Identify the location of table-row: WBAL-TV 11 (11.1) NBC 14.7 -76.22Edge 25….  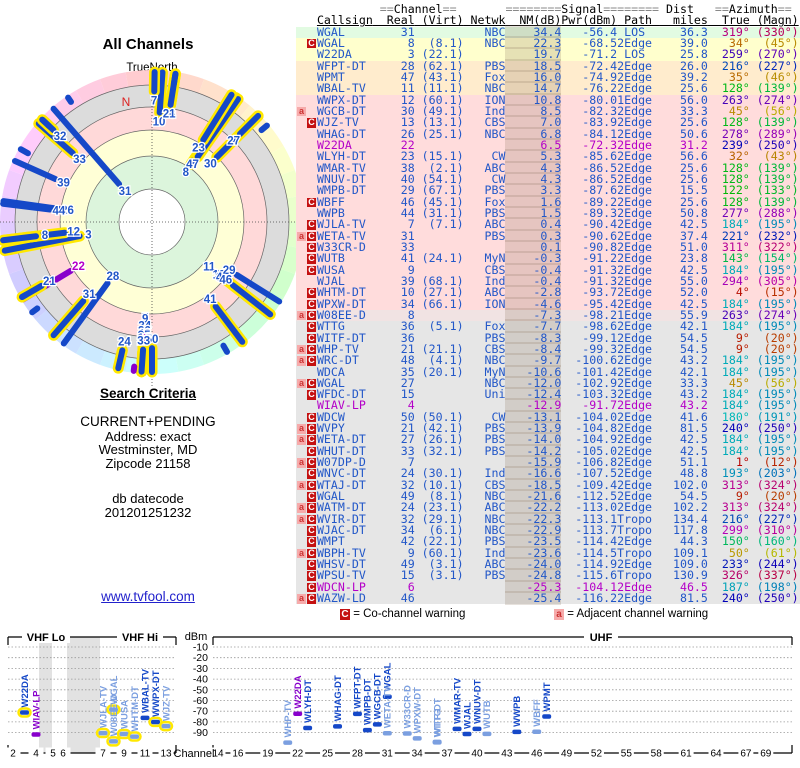
(548, 88).